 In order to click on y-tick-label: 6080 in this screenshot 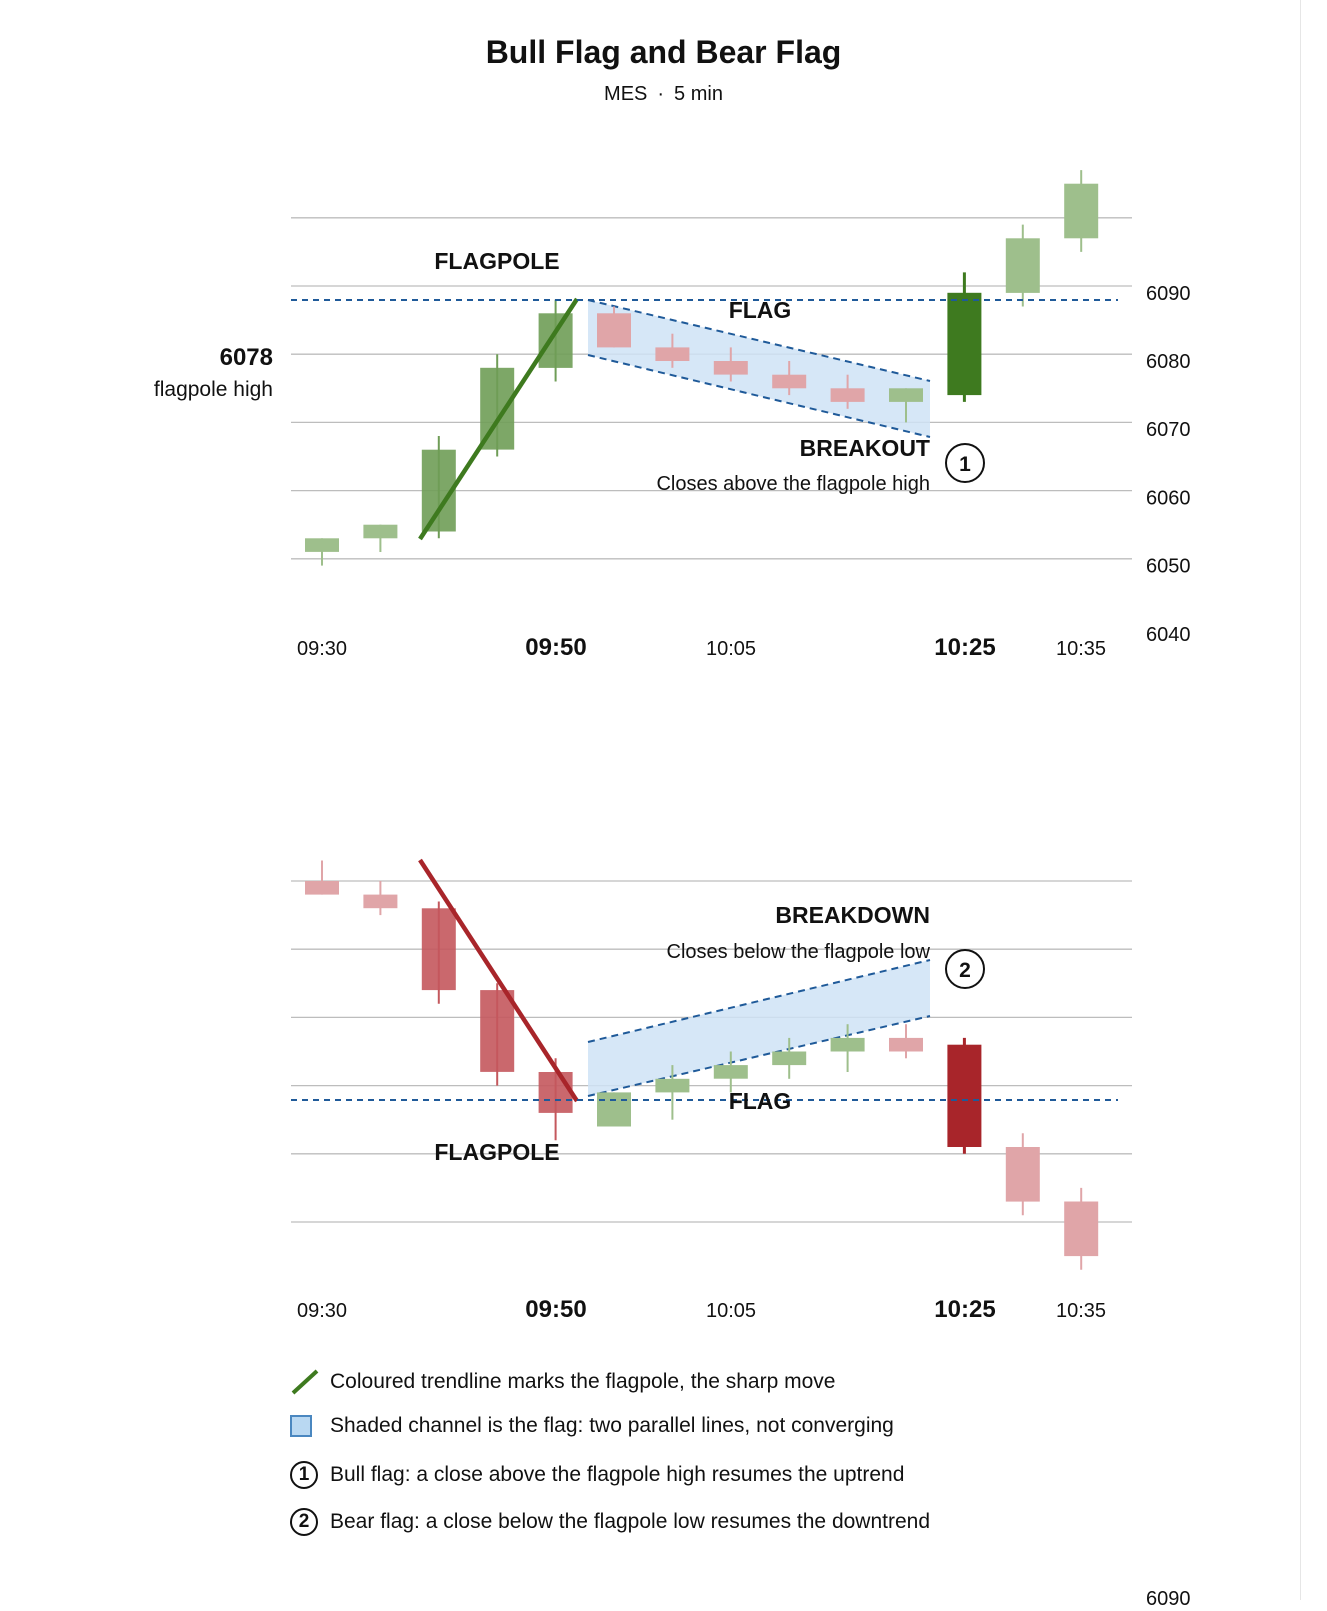, I will do `click(1168, 362)`.